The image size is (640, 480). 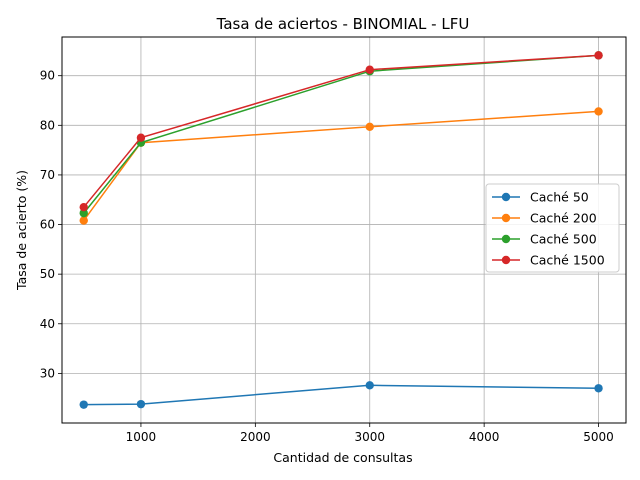 I want to click on y-axis-label: Tasa de acierto (%), so click(x=21, y=230).